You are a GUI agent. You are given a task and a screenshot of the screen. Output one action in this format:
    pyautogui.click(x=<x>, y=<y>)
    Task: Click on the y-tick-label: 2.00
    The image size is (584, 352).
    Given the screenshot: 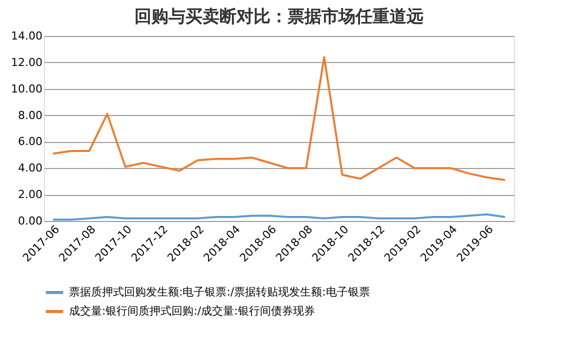 What is the action you would take?
    pyautogui.click(x=30, y=195)
    